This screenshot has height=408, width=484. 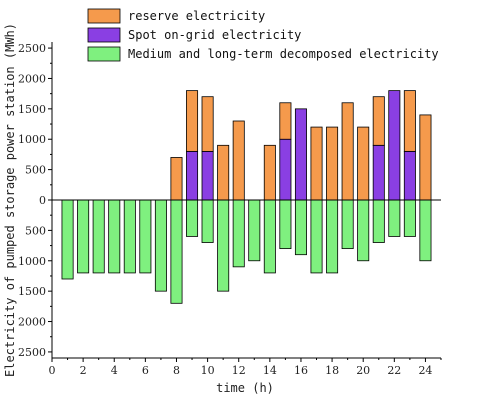 What do you see at coordinates (347, 151) in the screenshot?
I see `bar-reserve-h19` at bounding box center [347, 151].